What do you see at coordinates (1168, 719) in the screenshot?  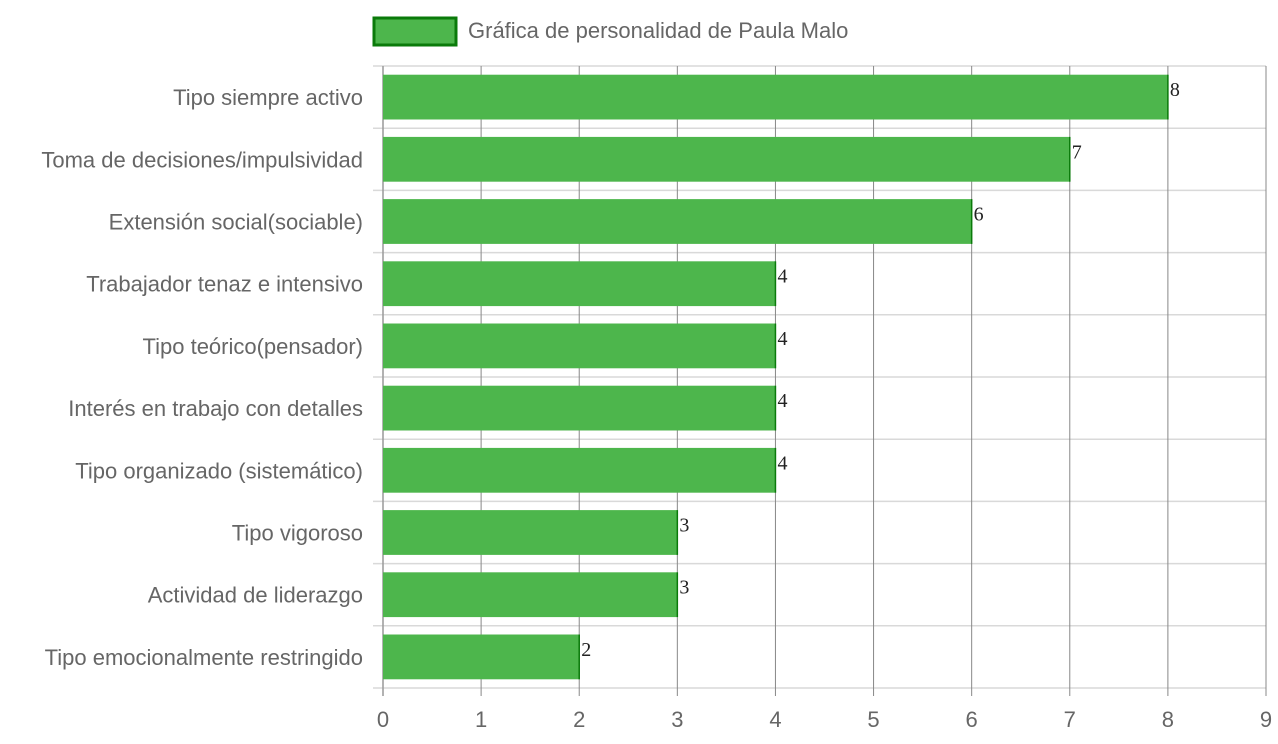 I see `x-tick-label: 8` at bounding box center [1168, 719].